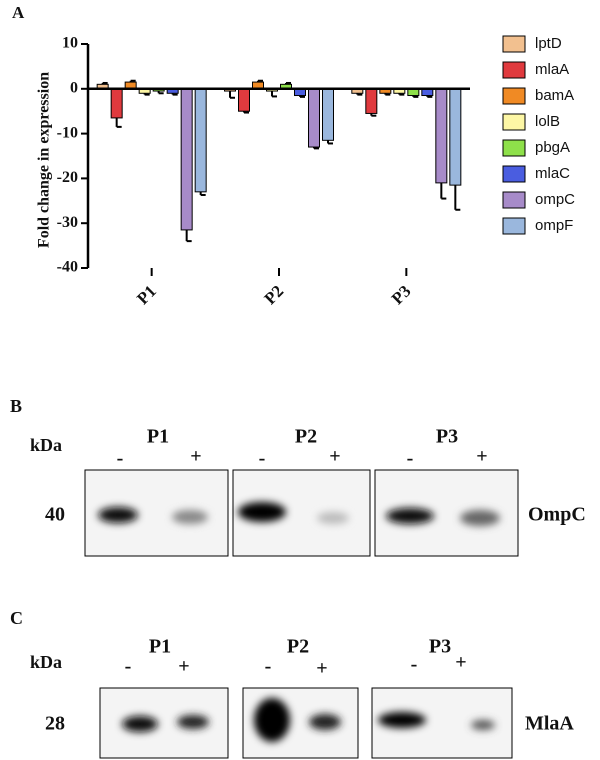 The width and height of the screenshot is (600, 760). Describe the element at coordinates (55, 515) in the screenshot. I see `marker-label: 40` at that location.